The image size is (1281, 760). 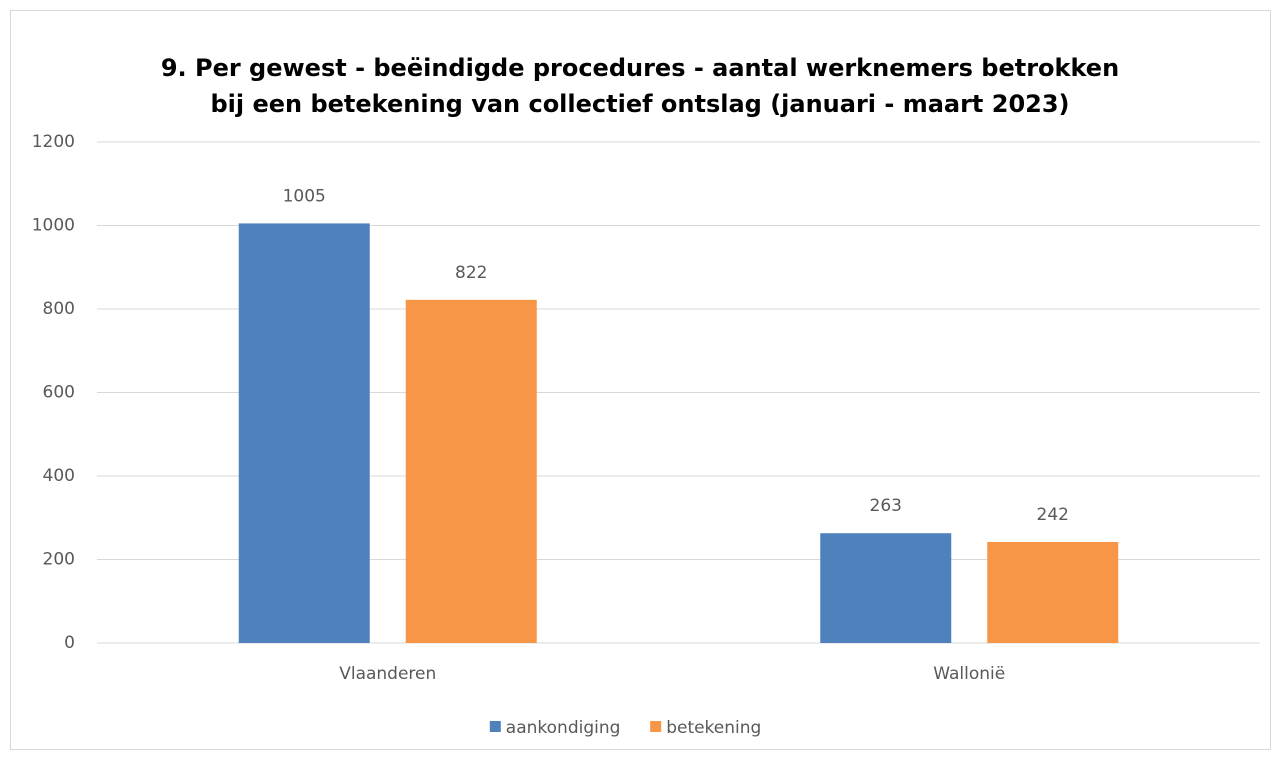 I want to click on y-tick-label: 1200, so click(x=53, y=142).